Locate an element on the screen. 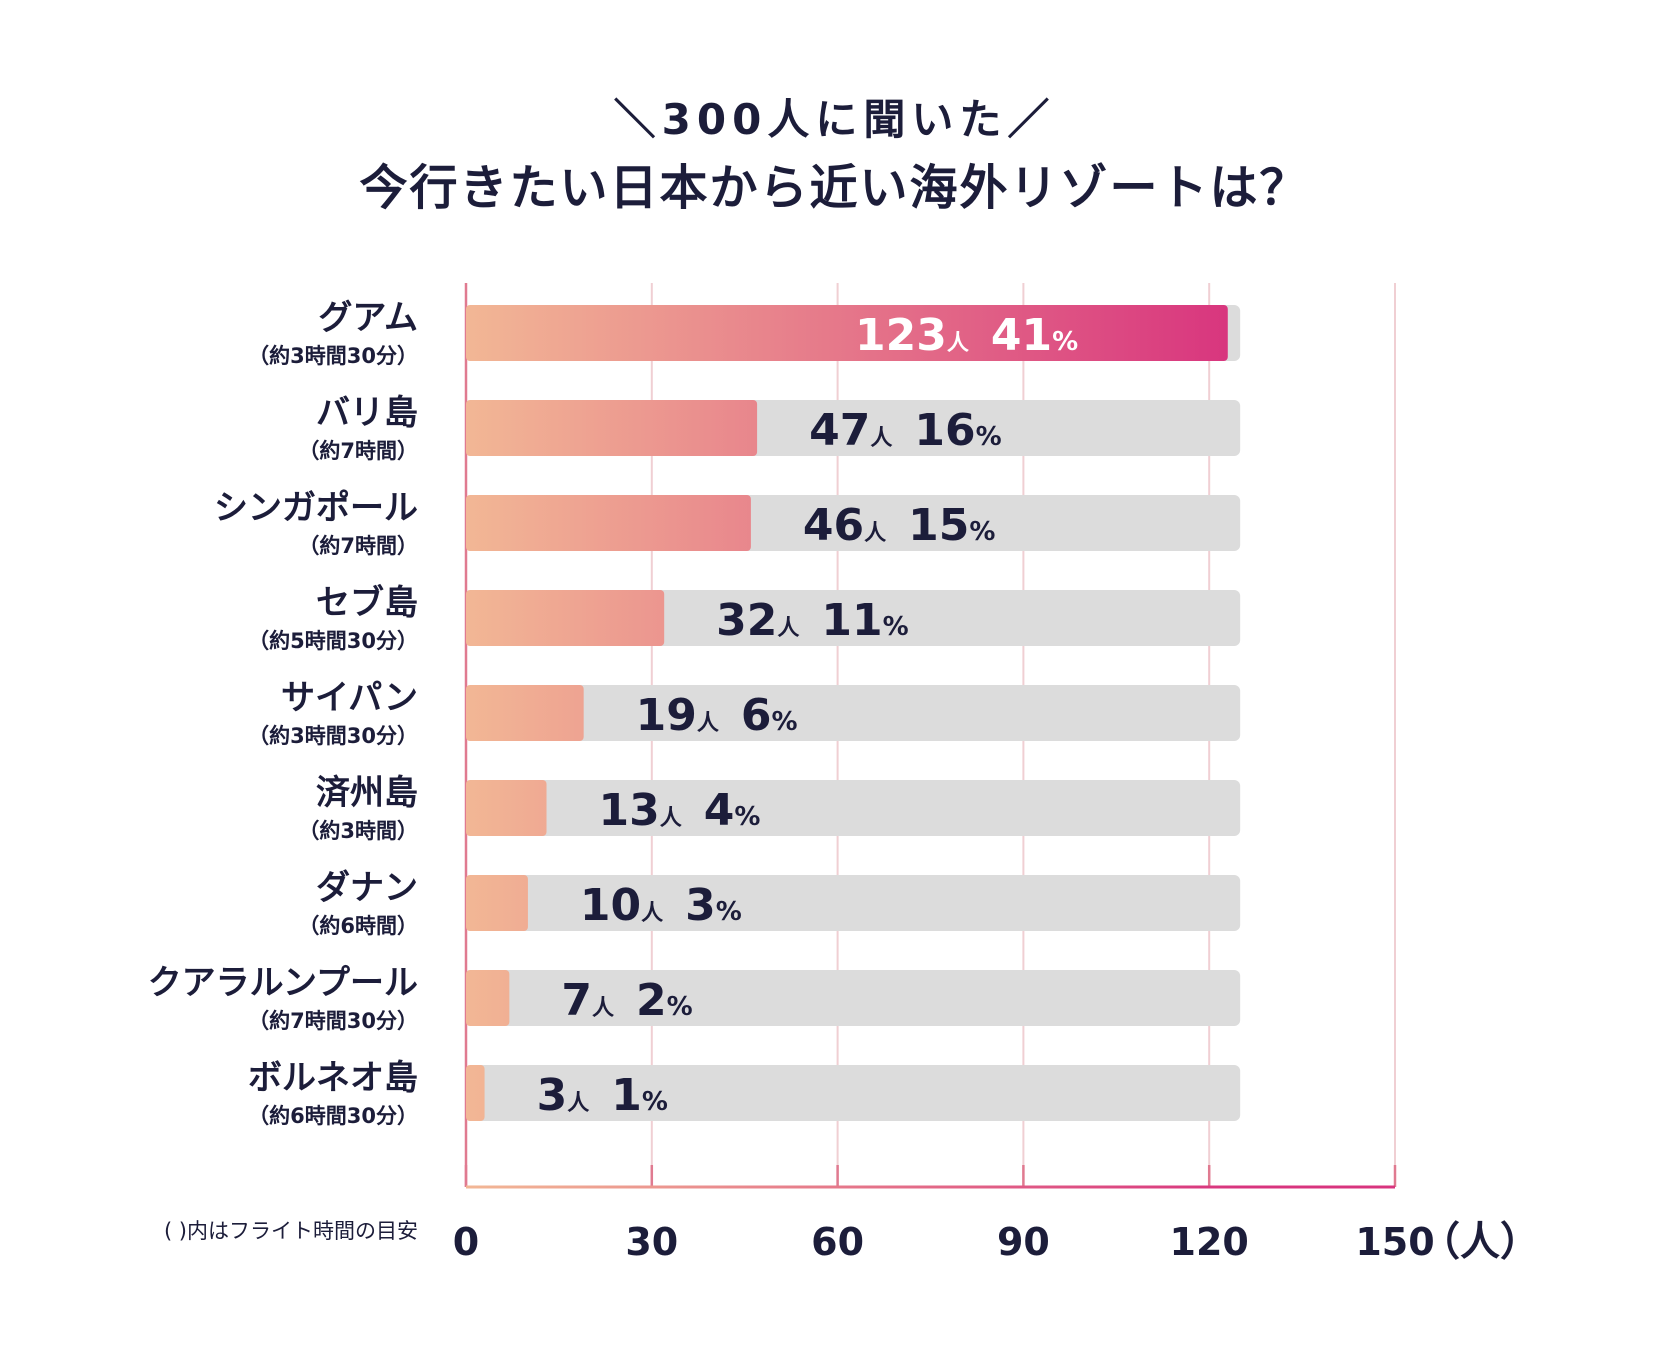 The image size is (1669, 1350). data-label-count: 10 is located at coordinates (610, 905).